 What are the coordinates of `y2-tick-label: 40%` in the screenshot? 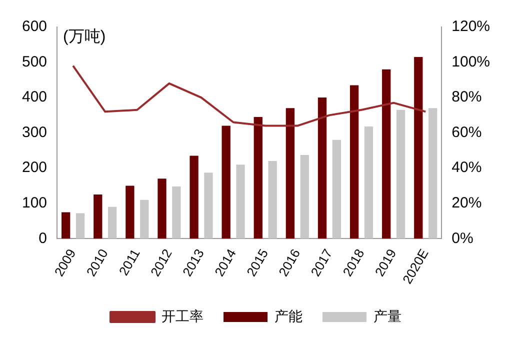 It's located at (467, 167).